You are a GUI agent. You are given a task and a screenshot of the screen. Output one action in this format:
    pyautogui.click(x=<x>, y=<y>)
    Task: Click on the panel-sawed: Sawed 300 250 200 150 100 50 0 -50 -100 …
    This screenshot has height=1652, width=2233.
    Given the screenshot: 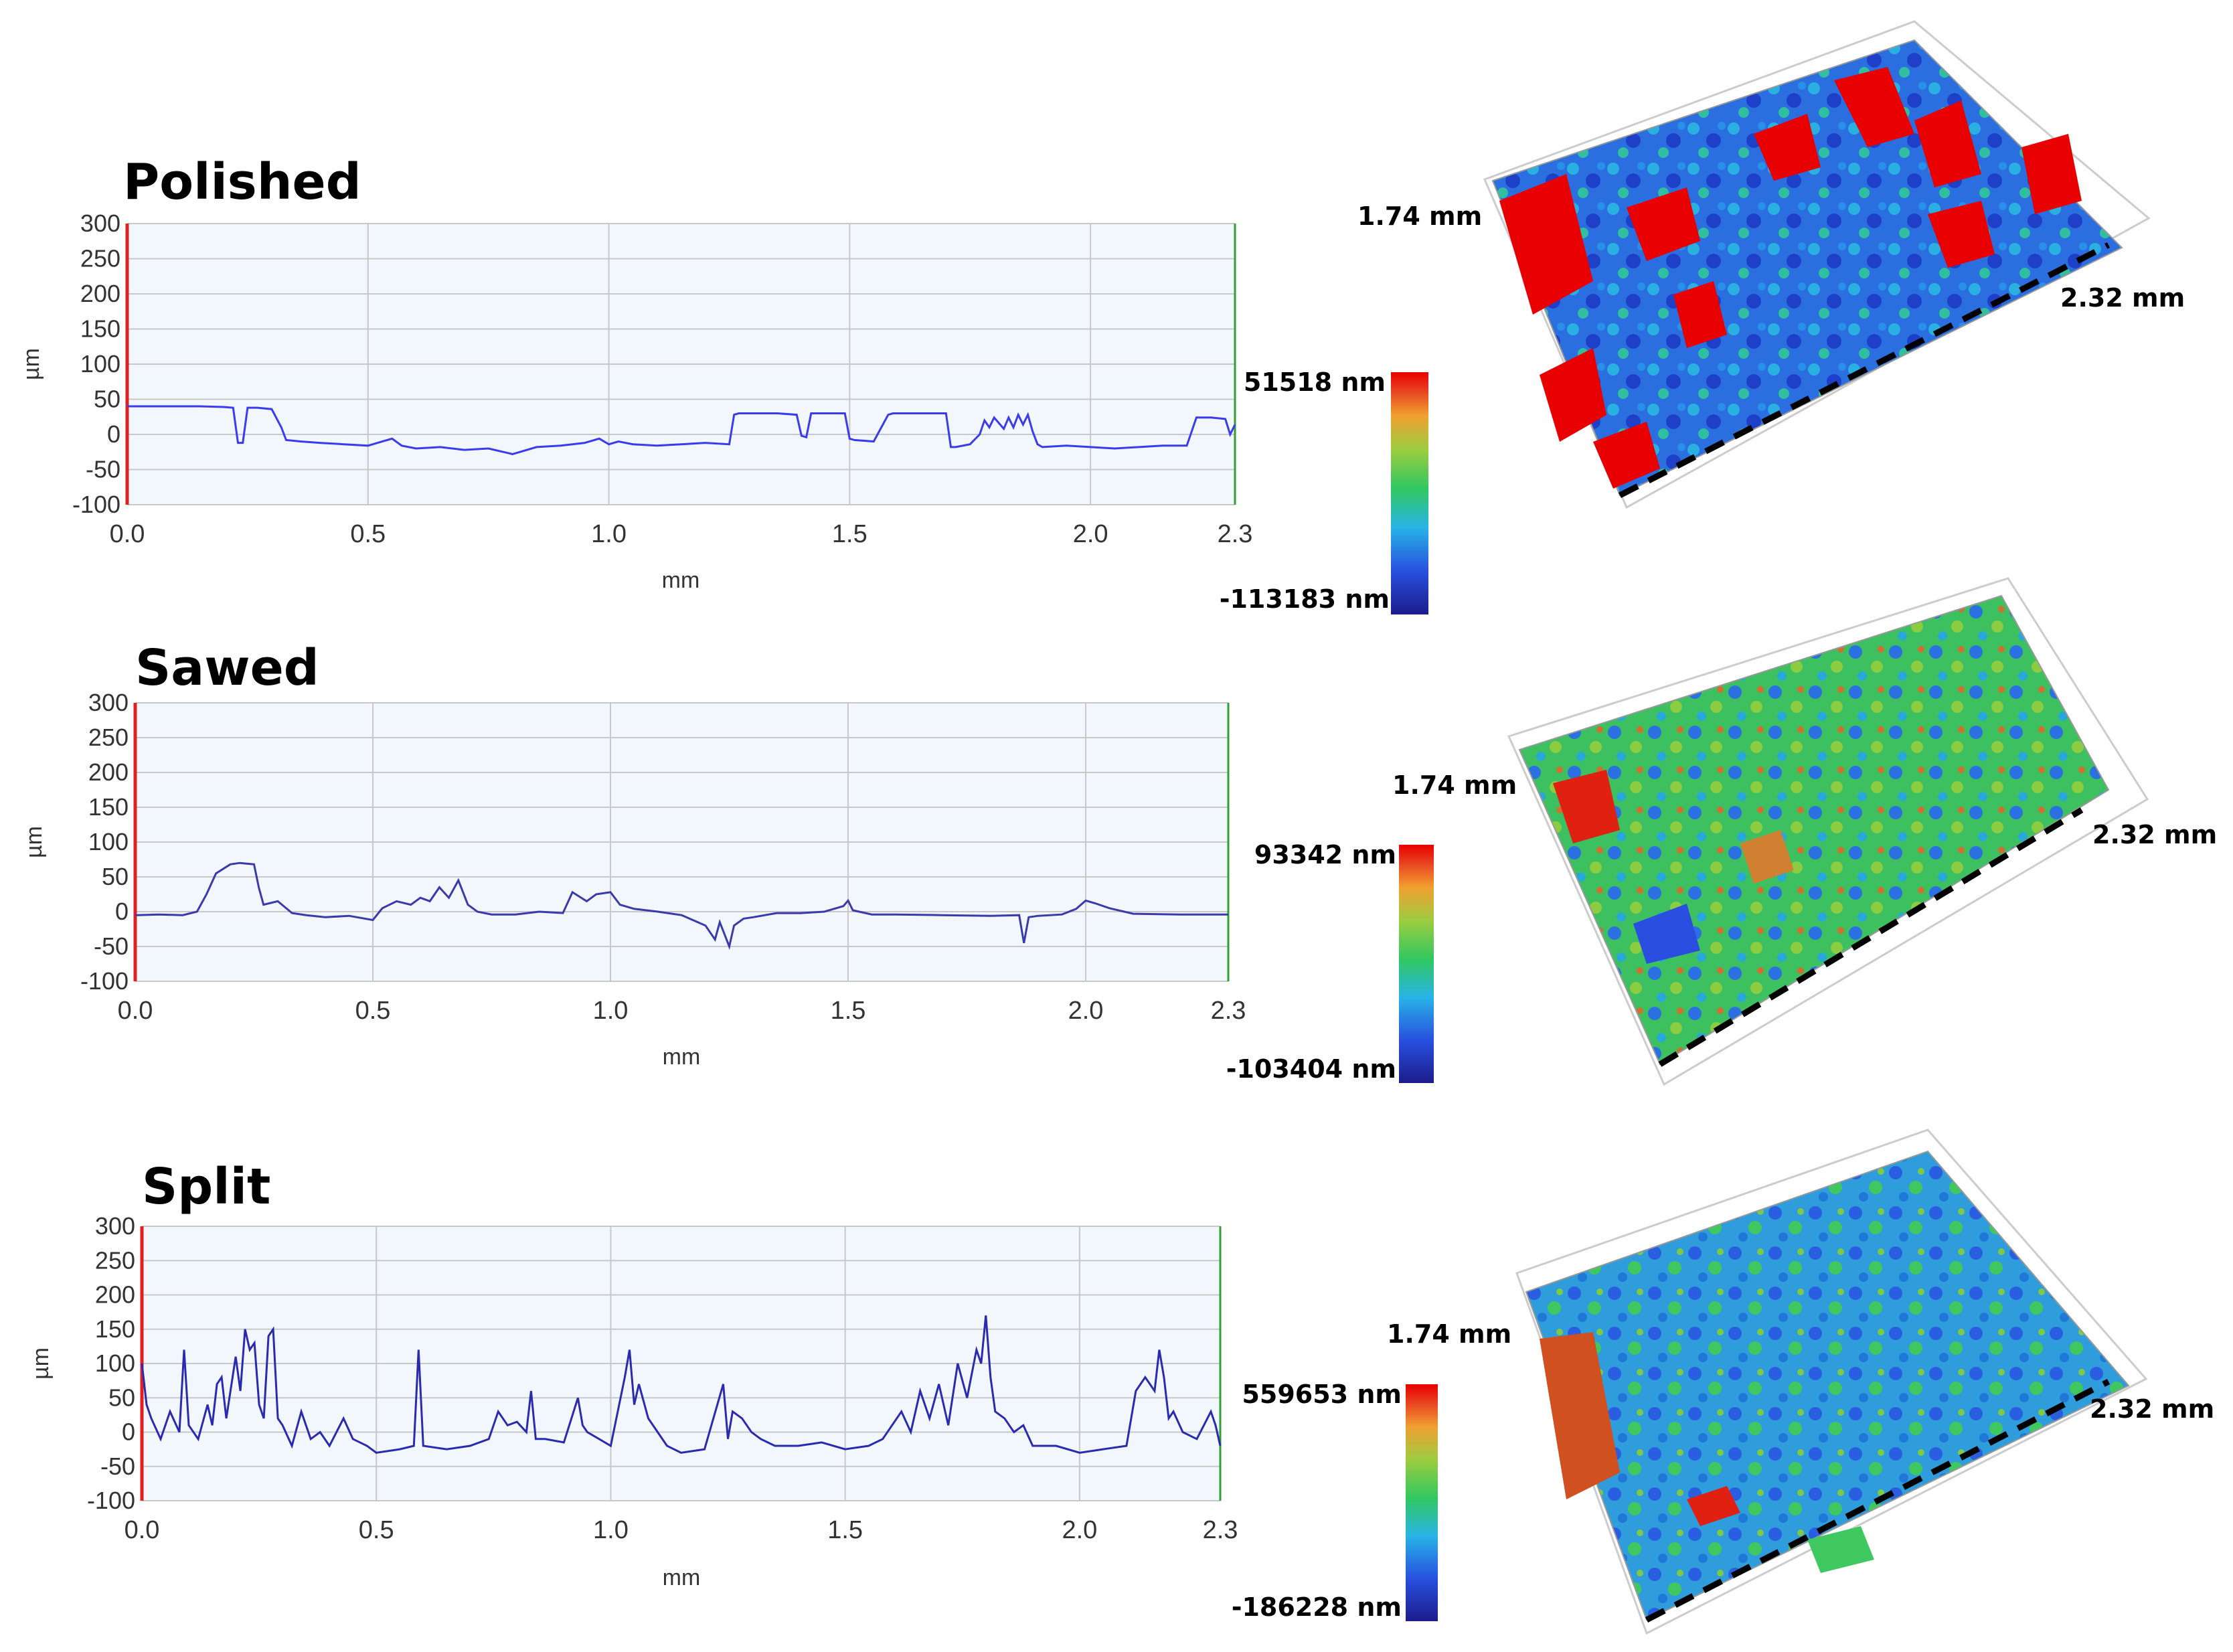 What is the action you would take?
    pyautogui.click(x=633, y=855)
    